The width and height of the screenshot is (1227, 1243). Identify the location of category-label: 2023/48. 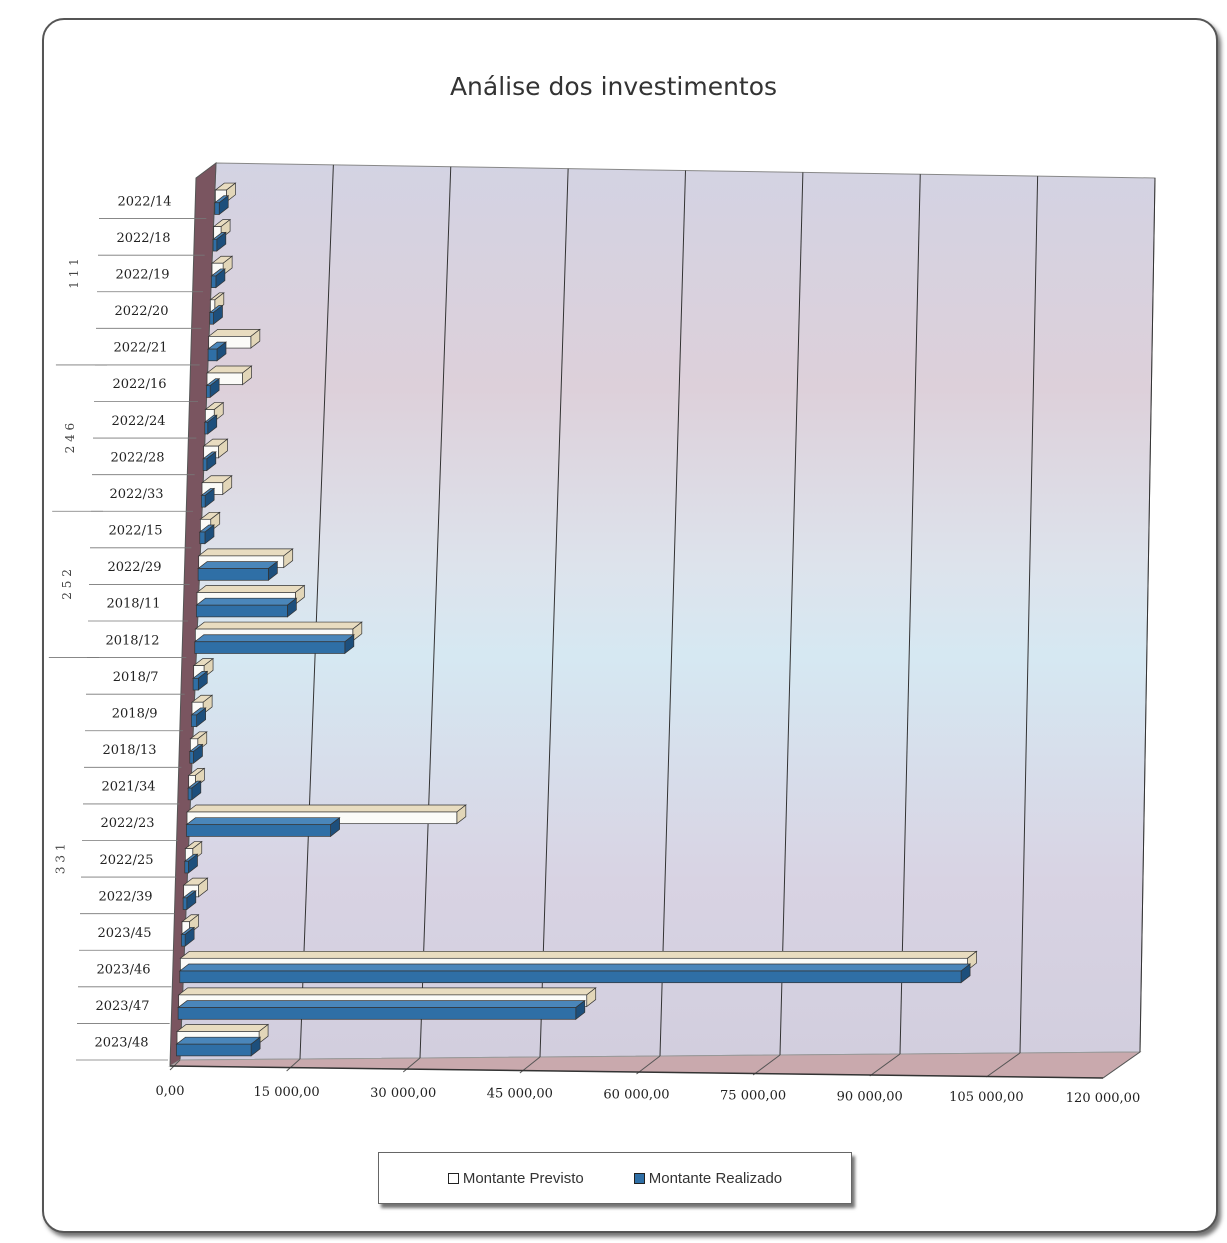
(121, 1043).